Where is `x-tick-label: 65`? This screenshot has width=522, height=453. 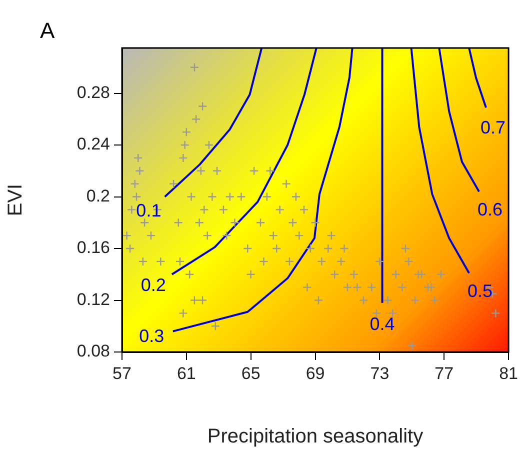
x-tick-label: 65 is located at coordinates (250, 373).